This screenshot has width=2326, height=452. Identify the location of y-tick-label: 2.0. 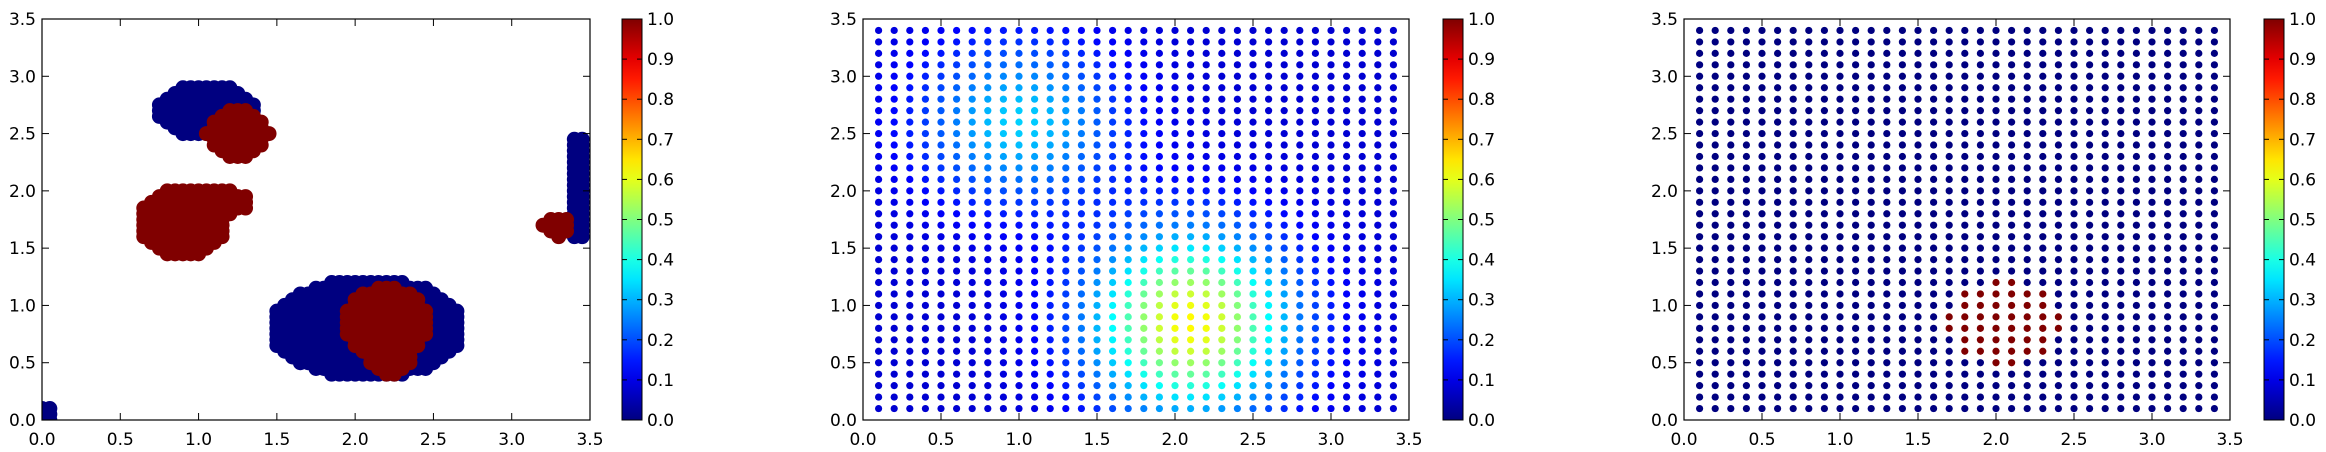
(22, 192).